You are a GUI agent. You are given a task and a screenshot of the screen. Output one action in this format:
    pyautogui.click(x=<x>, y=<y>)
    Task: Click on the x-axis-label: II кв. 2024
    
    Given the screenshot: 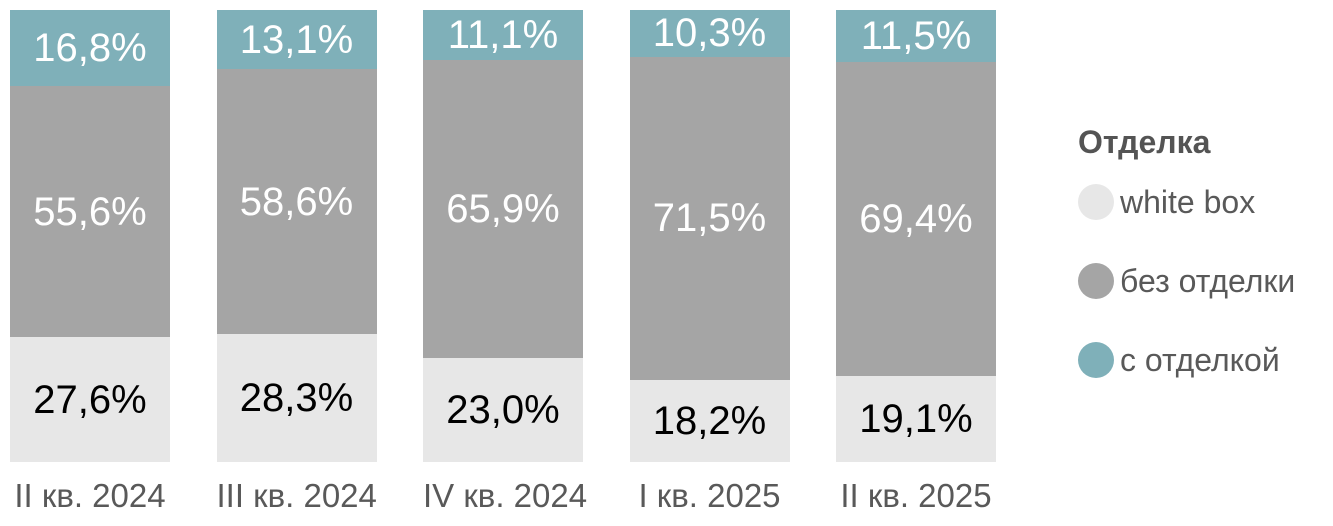 What is the action you would take?
    pyautogui.click(x=90, y=495)
    